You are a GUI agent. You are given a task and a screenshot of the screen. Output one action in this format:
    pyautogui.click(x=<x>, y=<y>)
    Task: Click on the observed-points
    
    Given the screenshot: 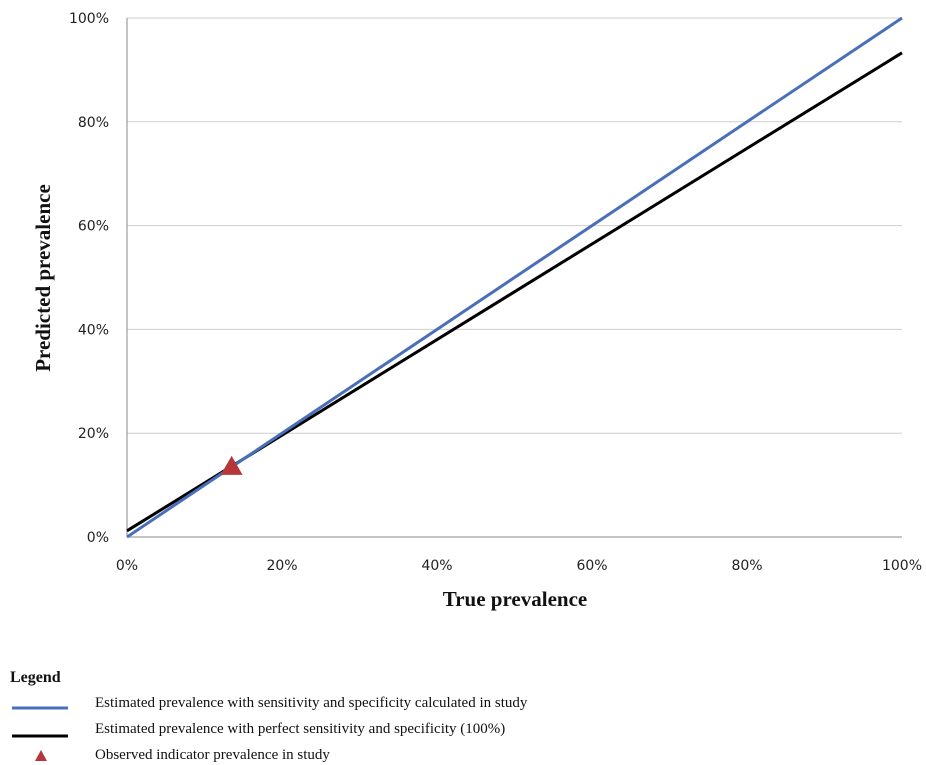 What is the action you would take?
    pyautogui.click(x=231, y=465)
    